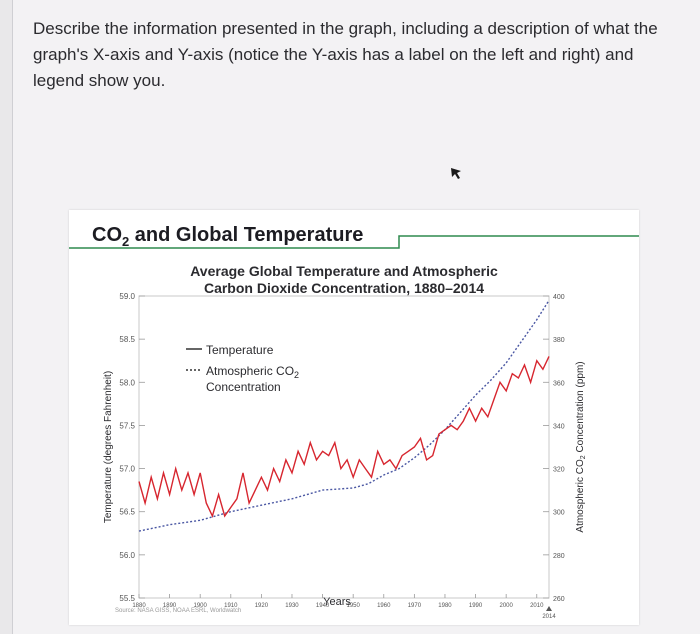 Image resolution: width=700 pixels, height=634 pixels. I want to click on figure-title-suffix: and Global Temperature, so click(246, 235).